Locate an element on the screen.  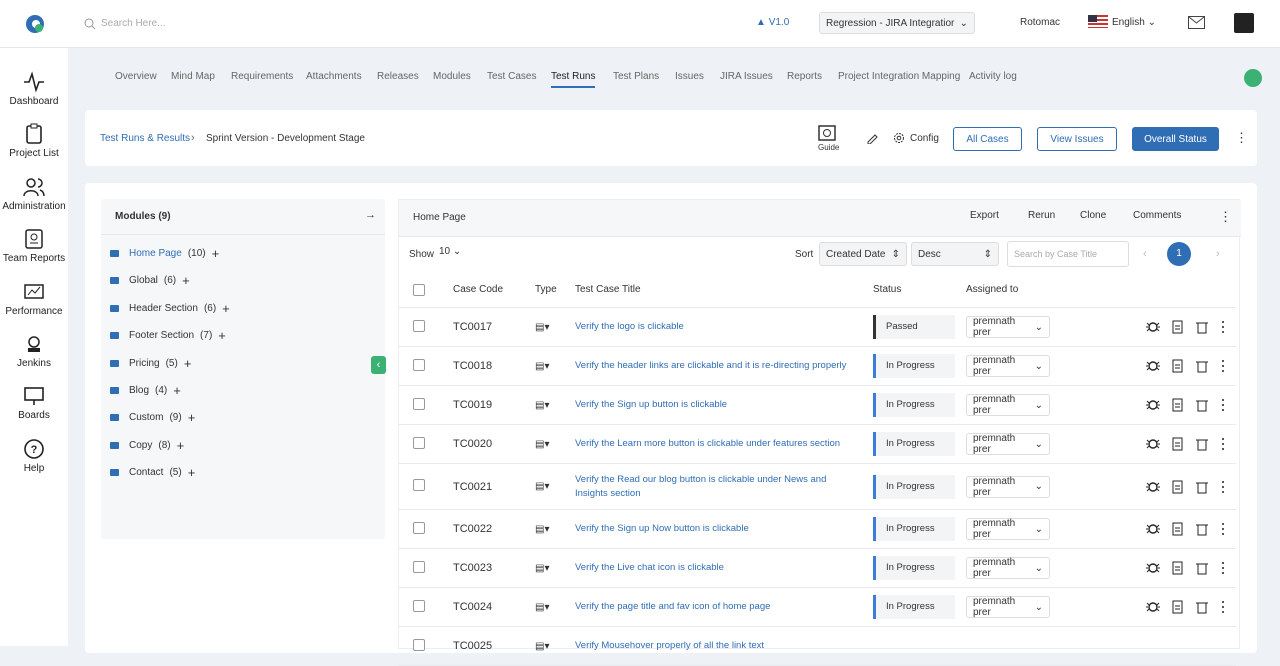
sort-field-select: Created Date ⇕ is located at coordinates (863, 254).